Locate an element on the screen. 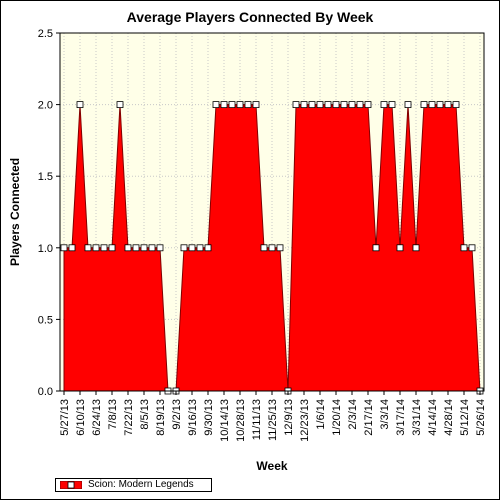  x-tick-label: 8/5/13 is located at coordinates (145, 414).